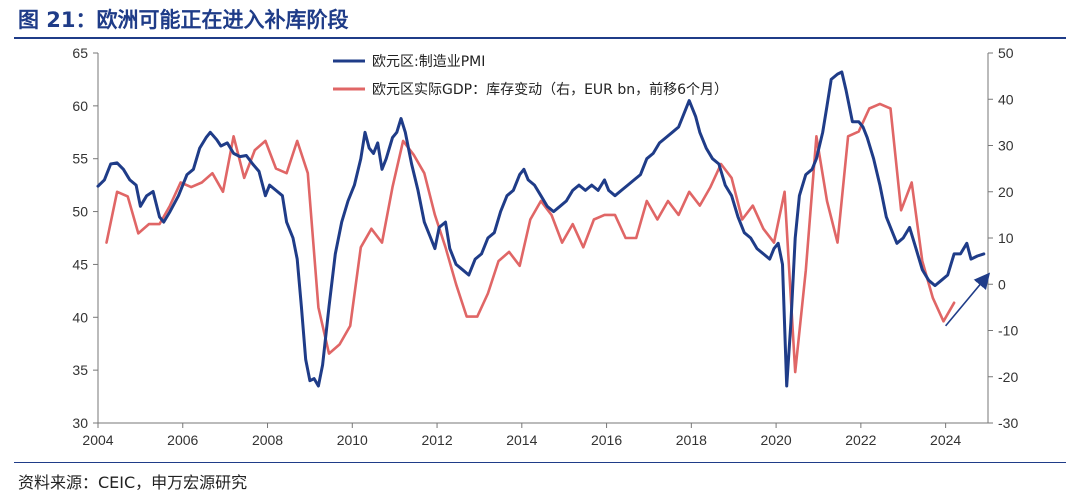 Image resolution: width=1080 pixels, height=495 pixels. I want to click on source-rule, so click(540, 462).